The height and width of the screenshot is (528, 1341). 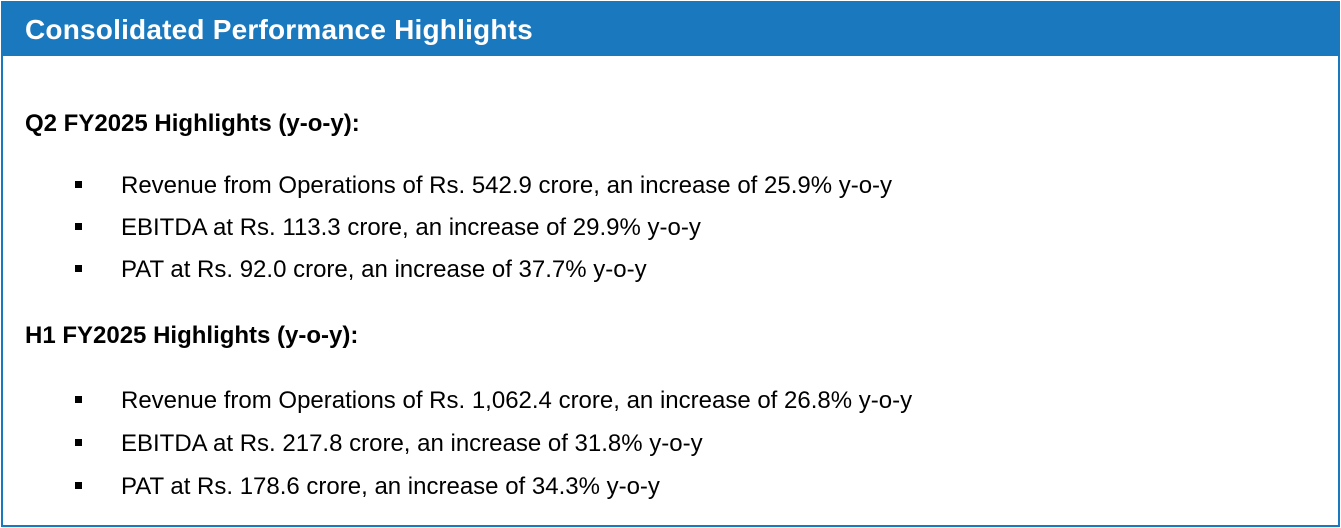 What do you see at coordinates (192, 335) in the screenshot?
I see `section-heading-h1: H1 FY2025 Highlights (y-o-y):` at bounding box center [192, 335].